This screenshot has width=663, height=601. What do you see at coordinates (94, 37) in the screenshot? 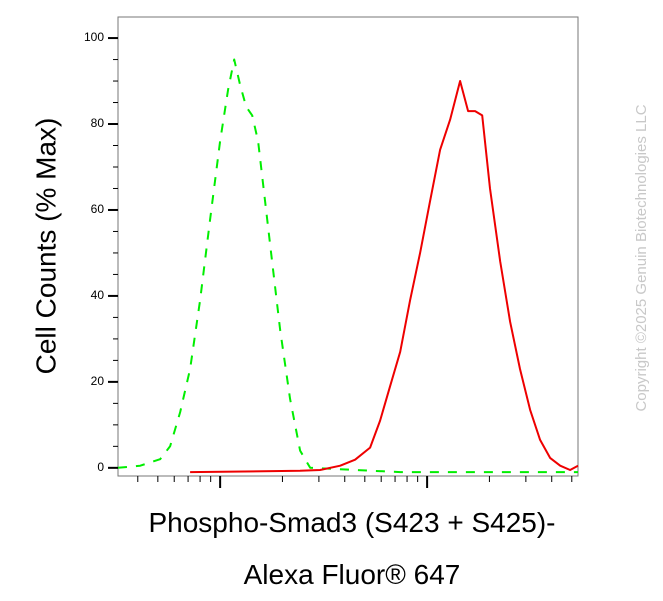
I see `y-tick-label: 100` at bounding box center [94, 37].